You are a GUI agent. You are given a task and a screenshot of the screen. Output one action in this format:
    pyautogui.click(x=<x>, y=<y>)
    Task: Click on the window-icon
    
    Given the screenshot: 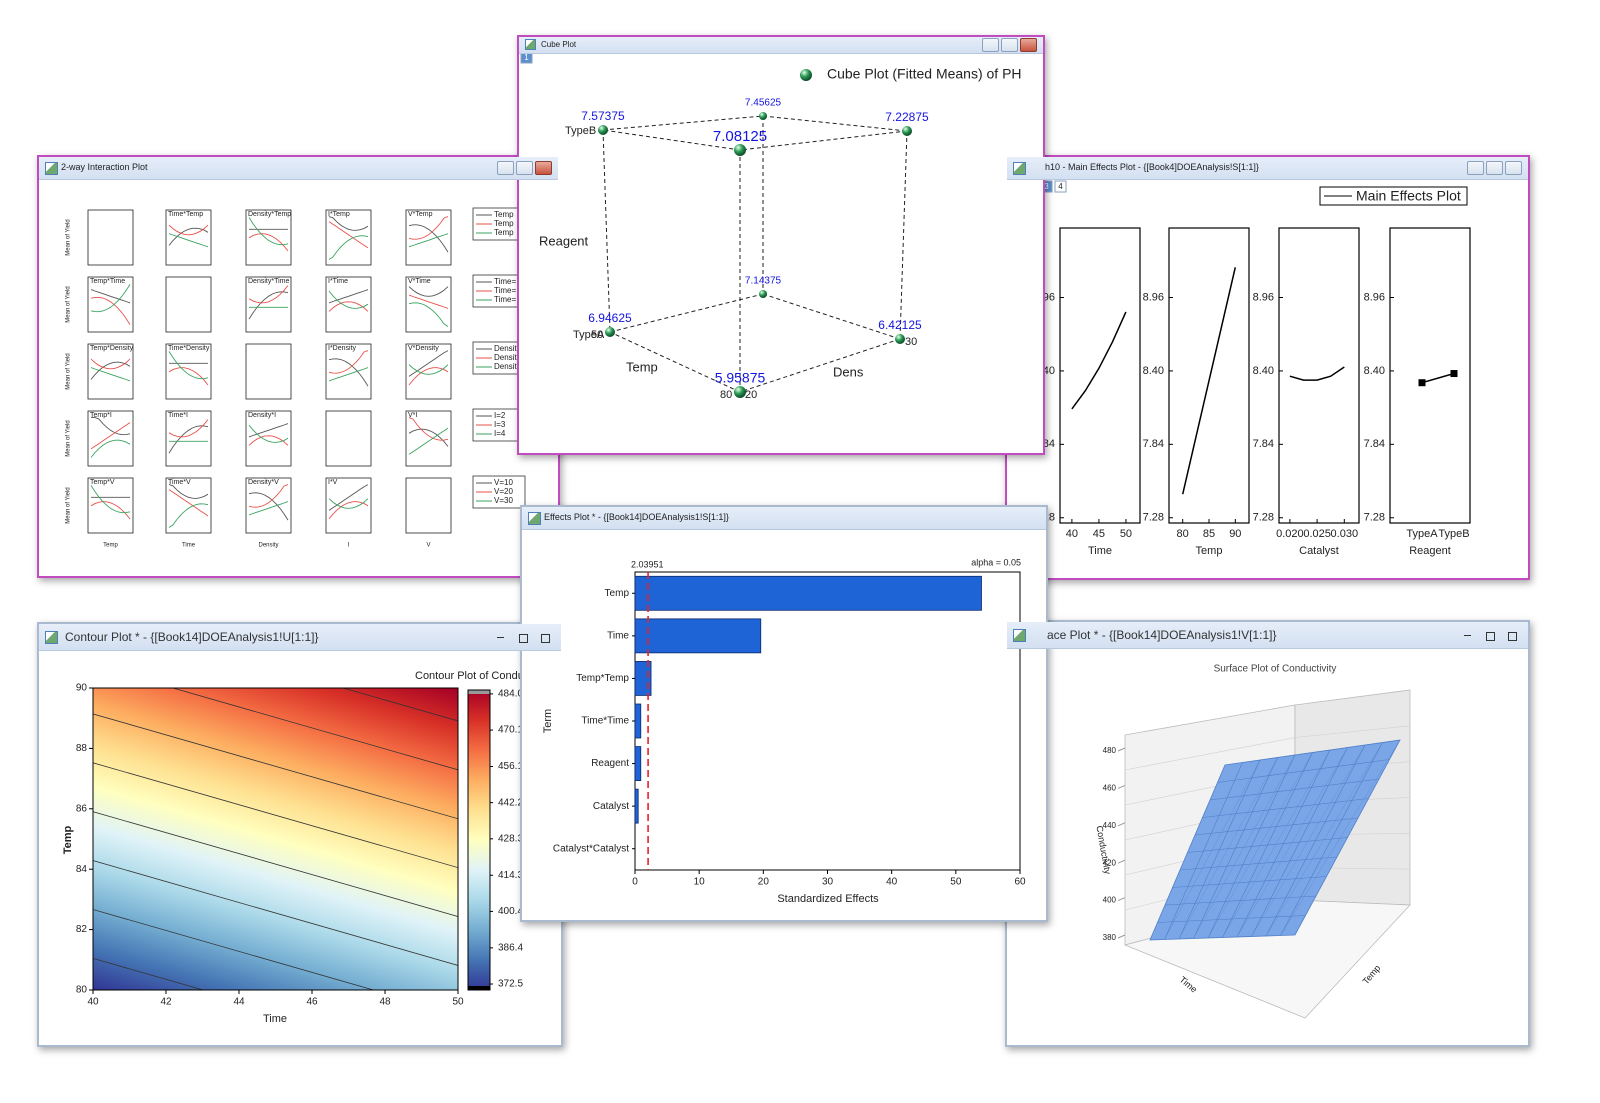 What is the action you would take?
    pyautogui.click(x=1019, y=168)
    